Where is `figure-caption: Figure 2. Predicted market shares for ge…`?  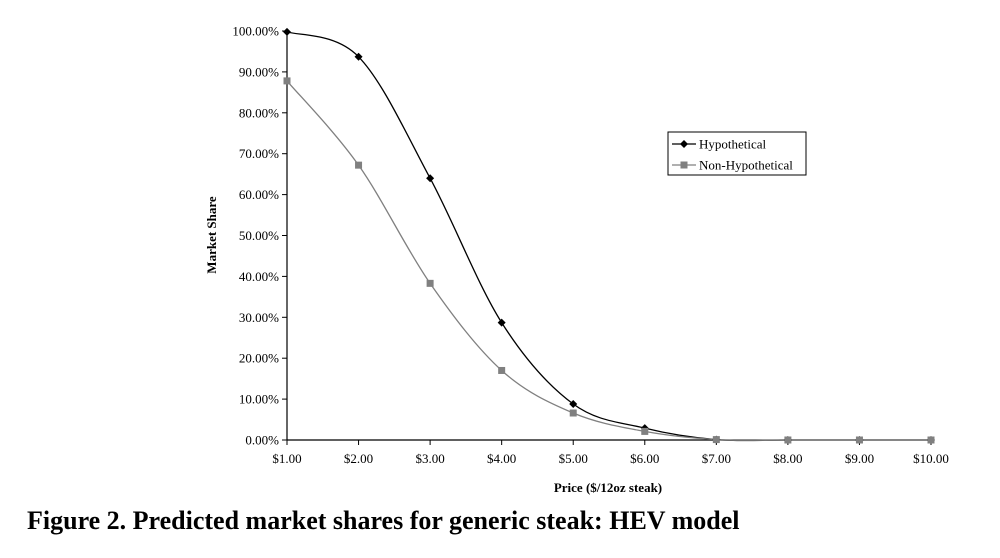 figure-caption: Figure 2. Predicted market shares for ge… is located at coordinates (383, 520).